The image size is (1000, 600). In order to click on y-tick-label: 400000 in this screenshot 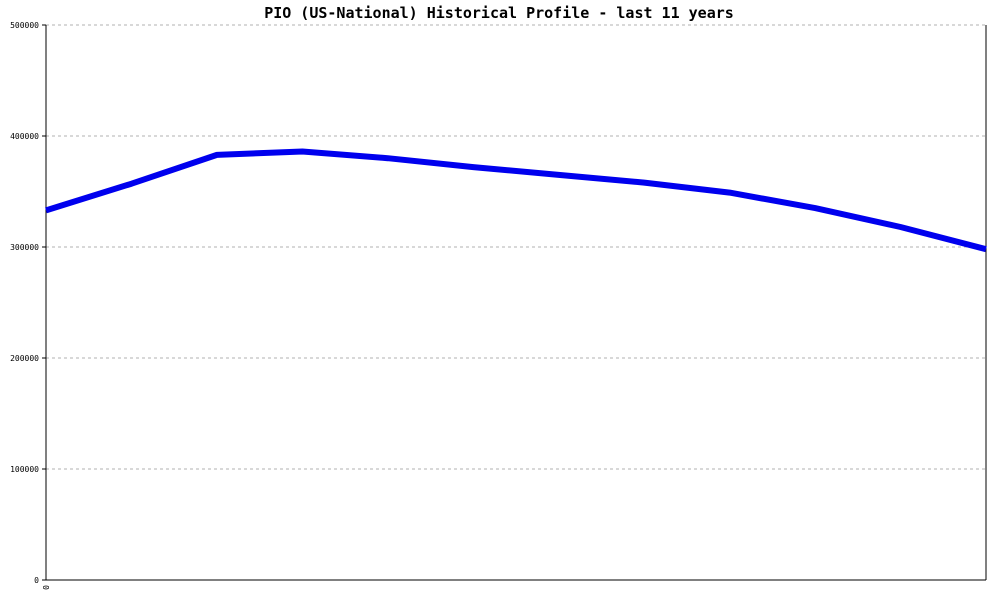, I will do `click(24, 136)`.